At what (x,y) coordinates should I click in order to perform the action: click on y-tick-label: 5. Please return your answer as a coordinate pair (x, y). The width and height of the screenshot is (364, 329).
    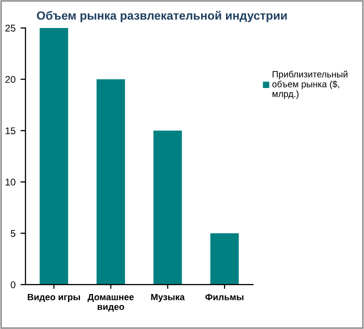
    Looking at the image, I should click on (13, 233).